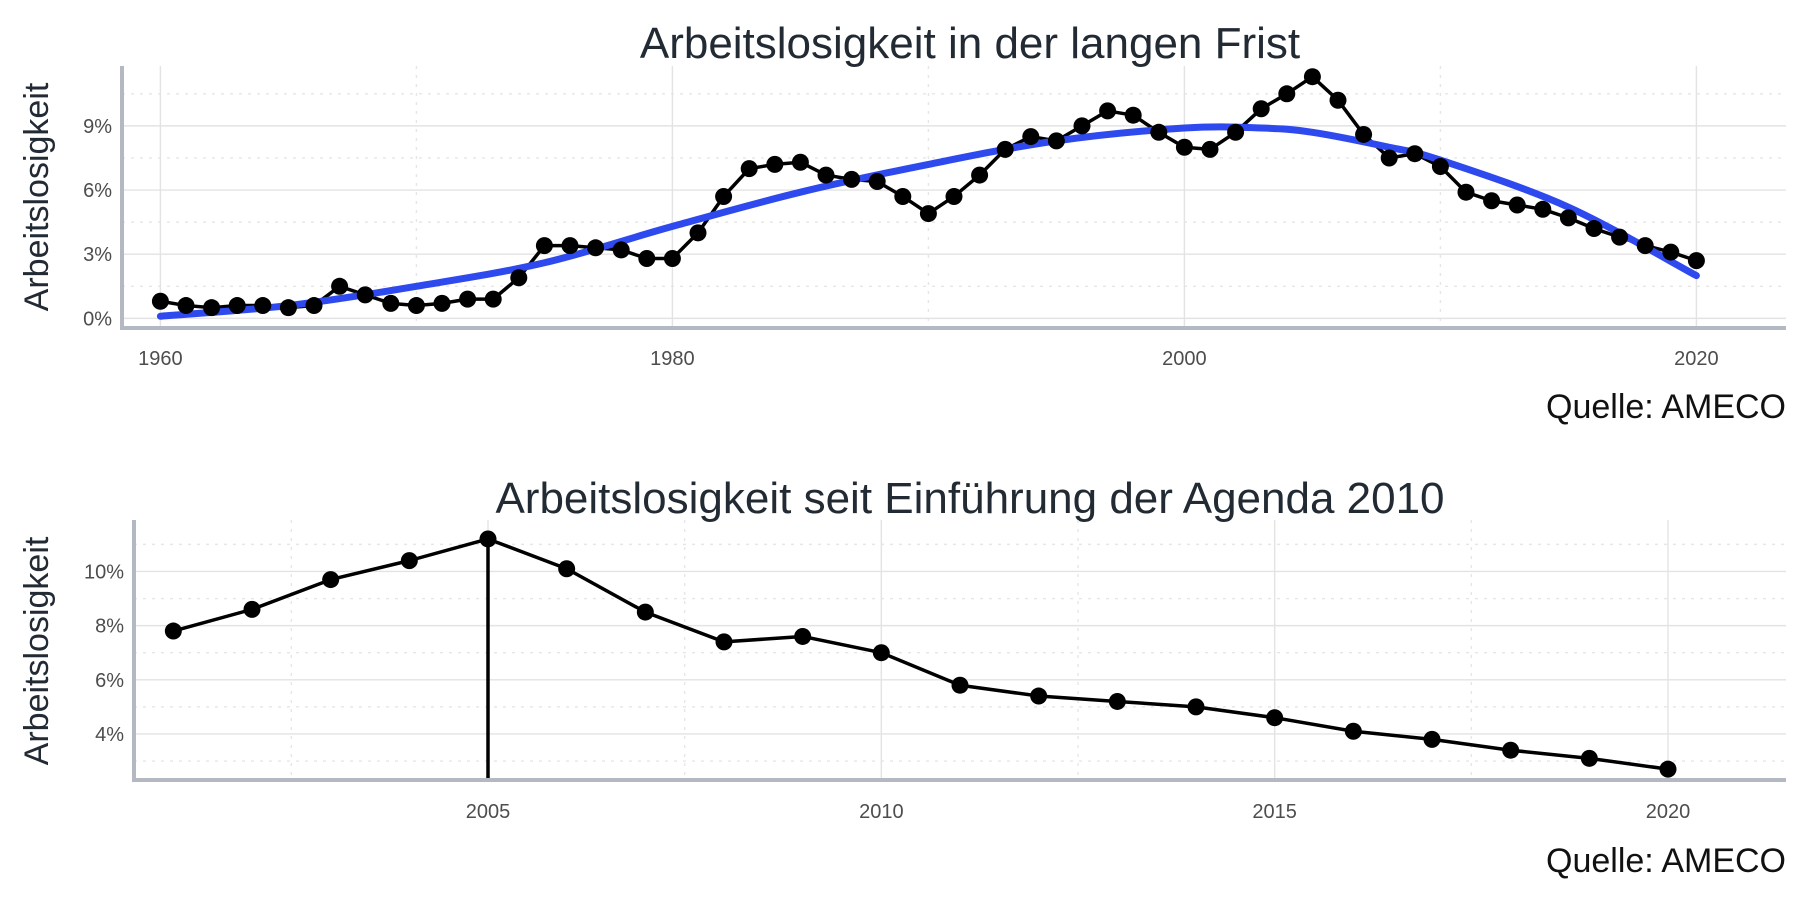 Image resolution: width=1800 pixels, height=900 pixels. I want to click on y-tick-label: 10%, so click(104, 572).